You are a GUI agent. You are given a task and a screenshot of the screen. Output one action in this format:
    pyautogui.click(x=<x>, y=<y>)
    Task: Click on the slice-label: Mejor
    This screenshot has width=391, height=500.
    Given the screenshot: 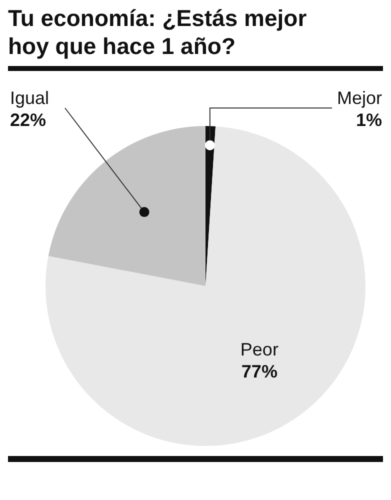 What is the action you would take?
    pyautogui.click(x=359, y=98)
    